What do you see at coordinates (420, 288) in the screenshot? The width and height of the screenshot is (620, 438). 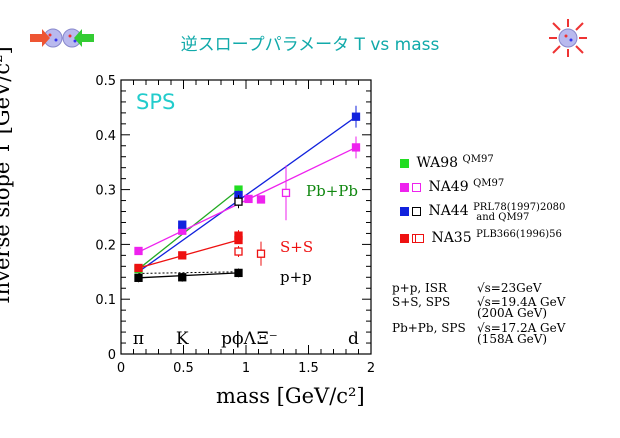 I see `note-system: p+p, ISR` at bounding box center [420, 288].